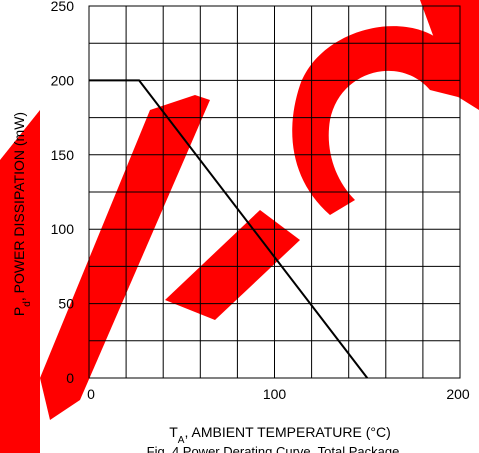 The image size is (479, 453). Describe the element at coordinates (449, 55) in the screenshot. I see `watermark-stroke-right` at that location.